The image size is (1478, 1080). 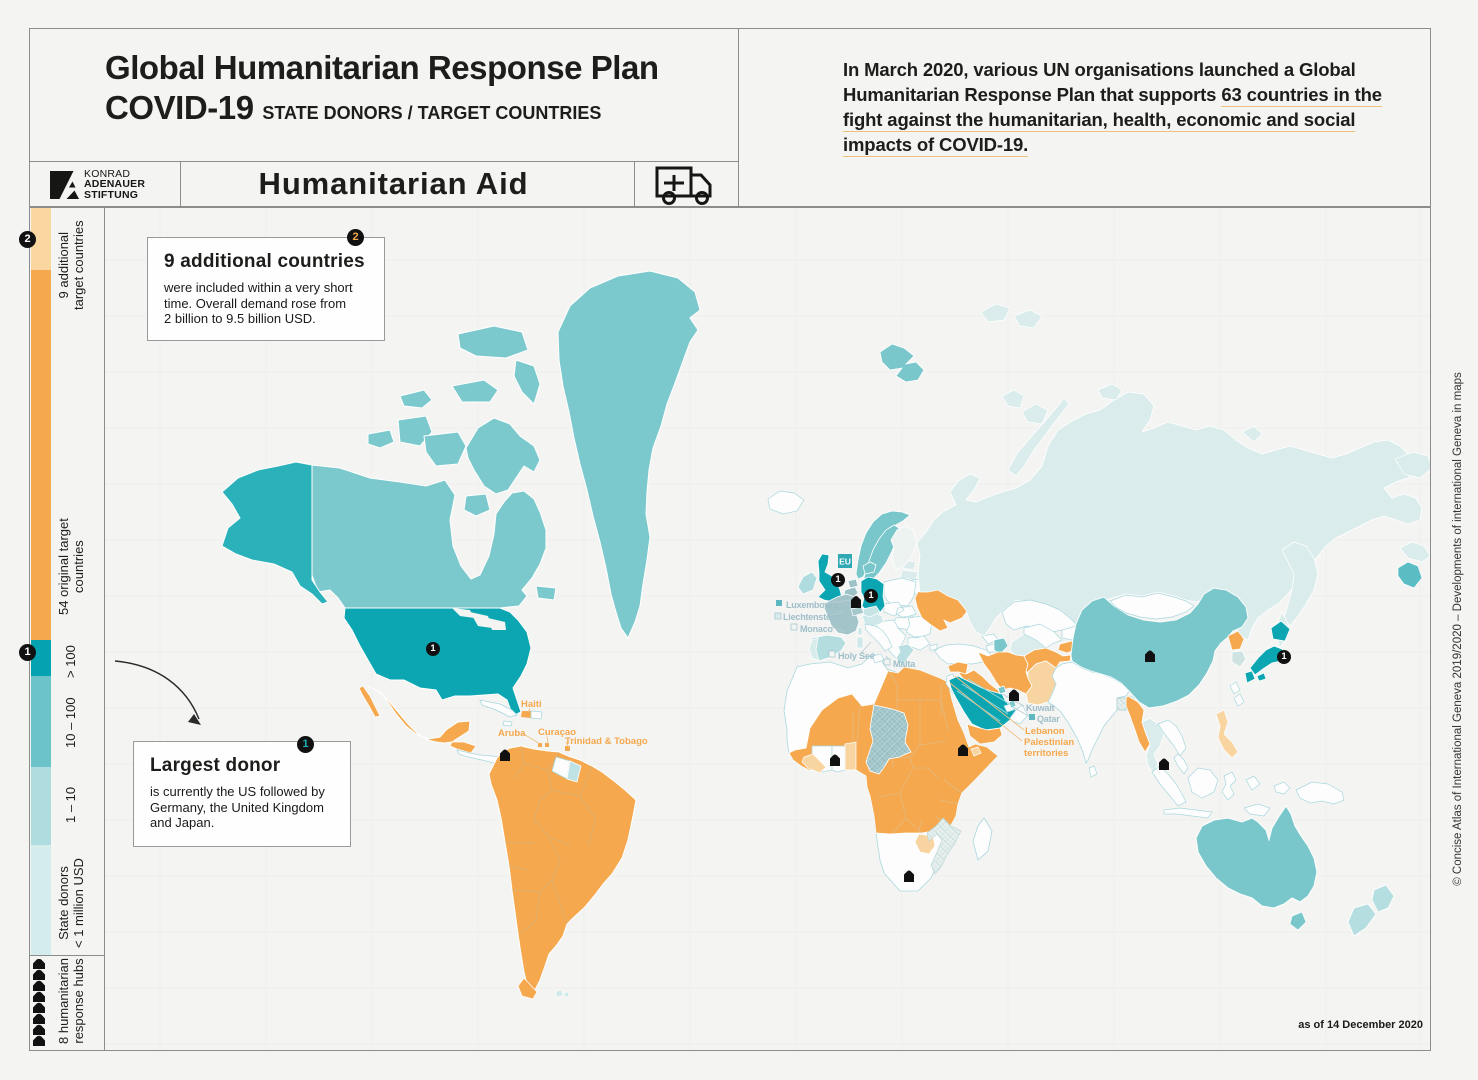 What do you see at coordinates (531, 704) in the screenshot?
I see `svg-text: Haiti` at bounding box center [531, 704].